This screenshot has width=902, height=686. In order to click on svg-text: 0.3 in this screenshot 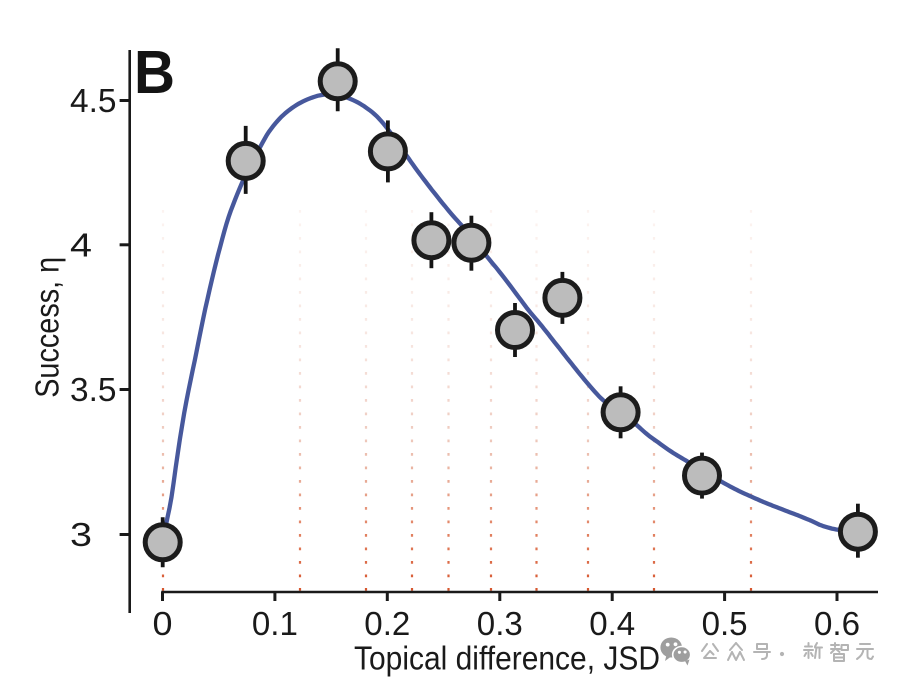, I will do `click(500, 624)`.